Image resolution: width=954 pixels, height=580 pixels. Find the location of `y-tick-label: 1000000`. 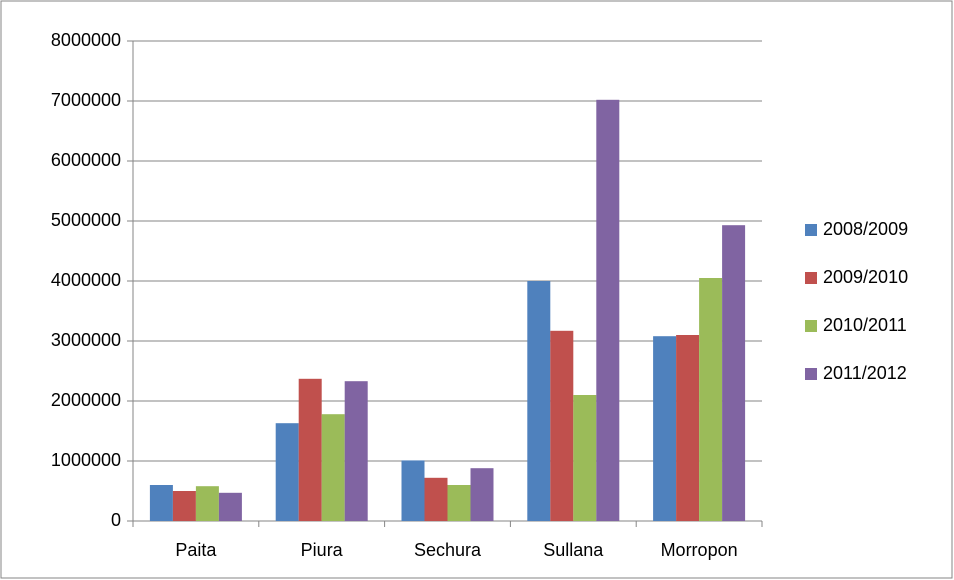

y-tick-label: 1000000 is located at coordinates (86, 460).